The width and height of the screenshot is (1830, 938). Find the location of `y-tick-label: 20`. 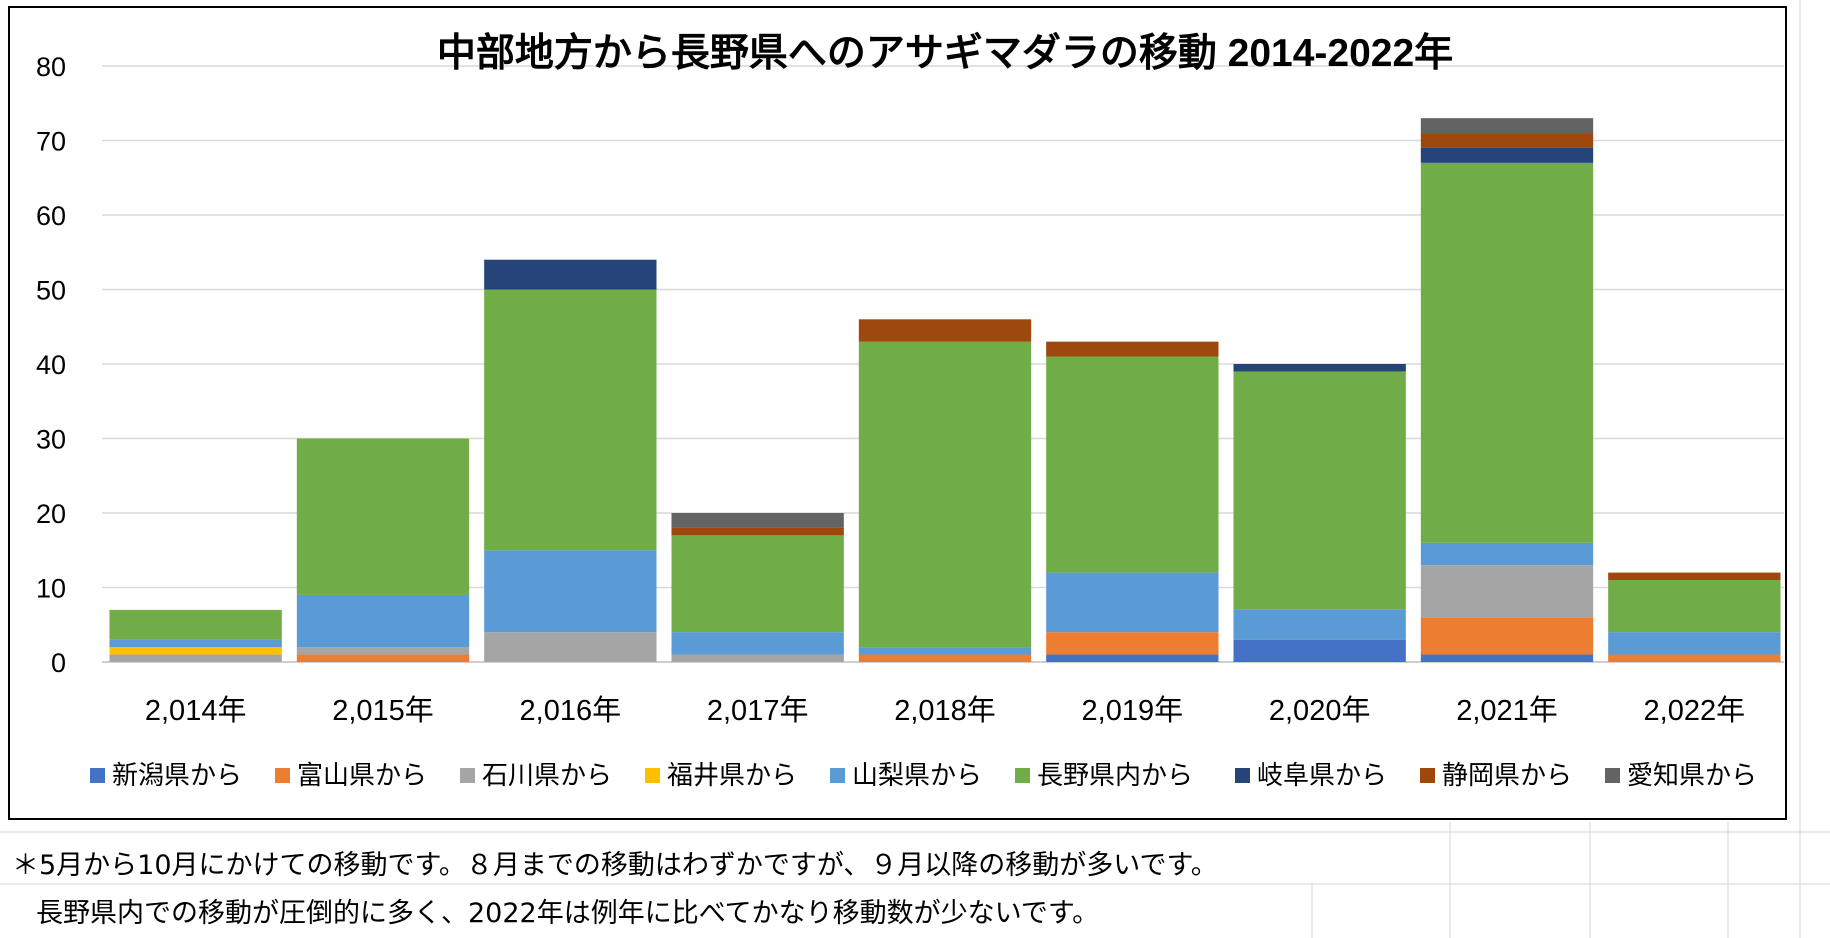

y-tick-label: 20 is located at coordinates (51, 514).